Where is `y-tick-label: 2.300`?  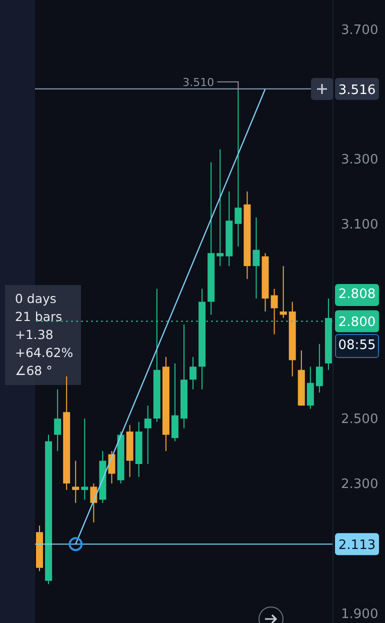 y-tick-label: 2.300 is located at coordinates (359, 484).